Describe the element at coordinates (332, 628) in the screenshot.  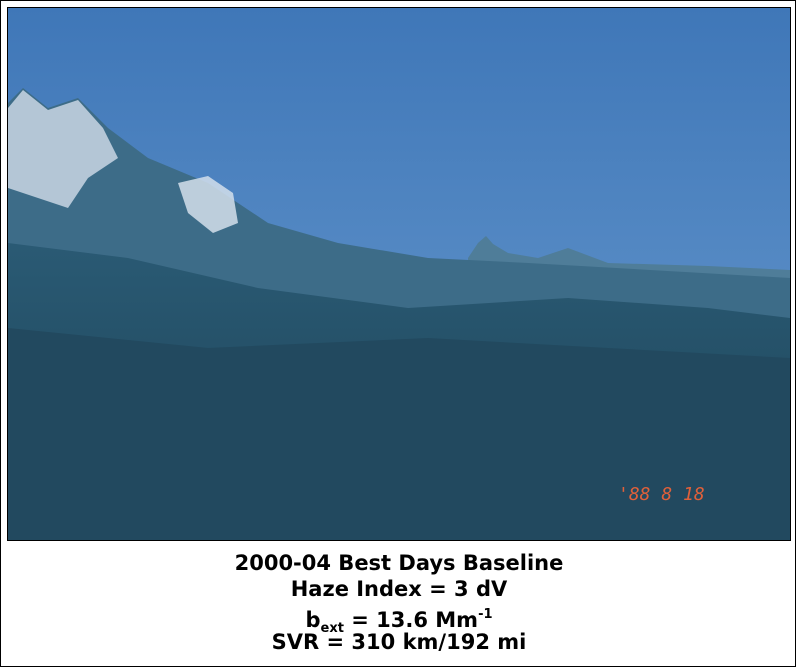
I see `caption-subscript: ext` at that location.